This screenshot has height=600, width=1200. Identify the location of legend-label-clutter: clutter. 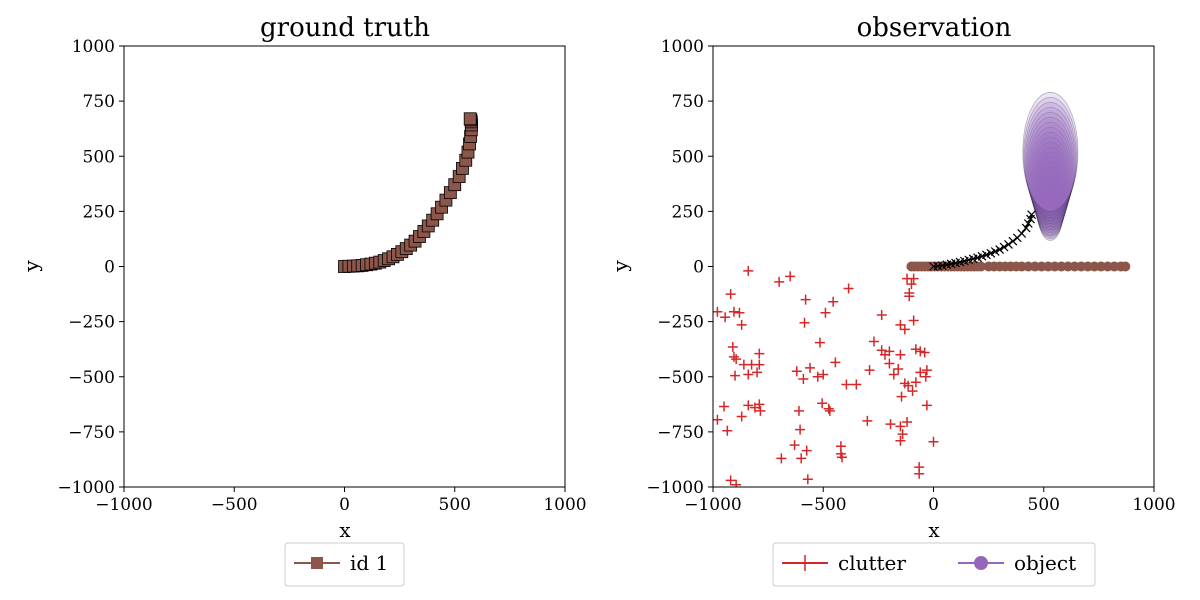
(872, 563).